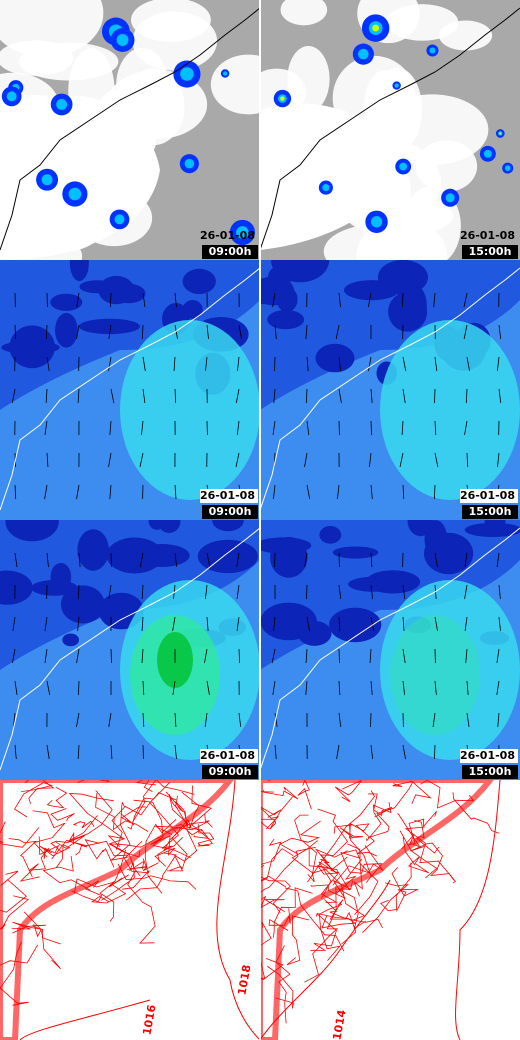  Describe the element at coordinates (450, 410) in the screenshot. I see `warm-field` at that location.